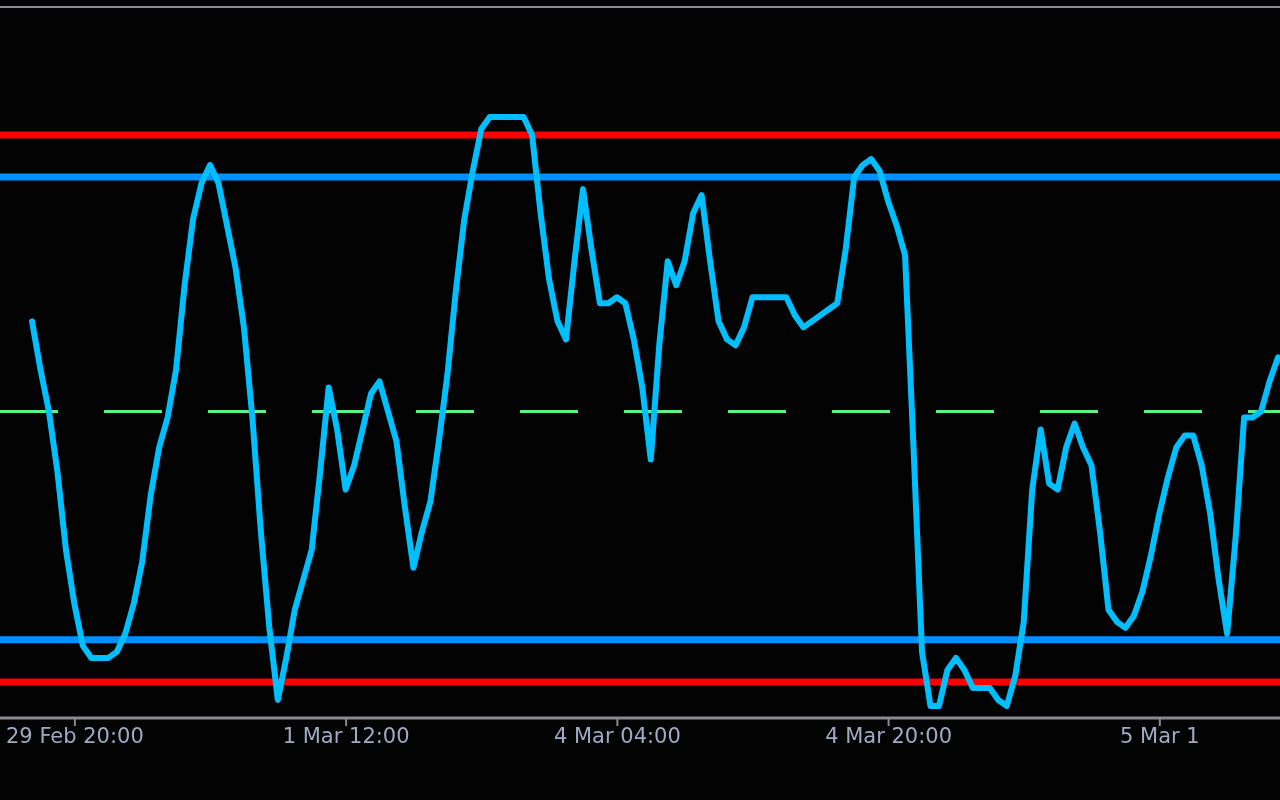 This screenshot has height=800, width=1280. I want to click on x-tick-label: 4 Mar 04:00, so click(617, 736).